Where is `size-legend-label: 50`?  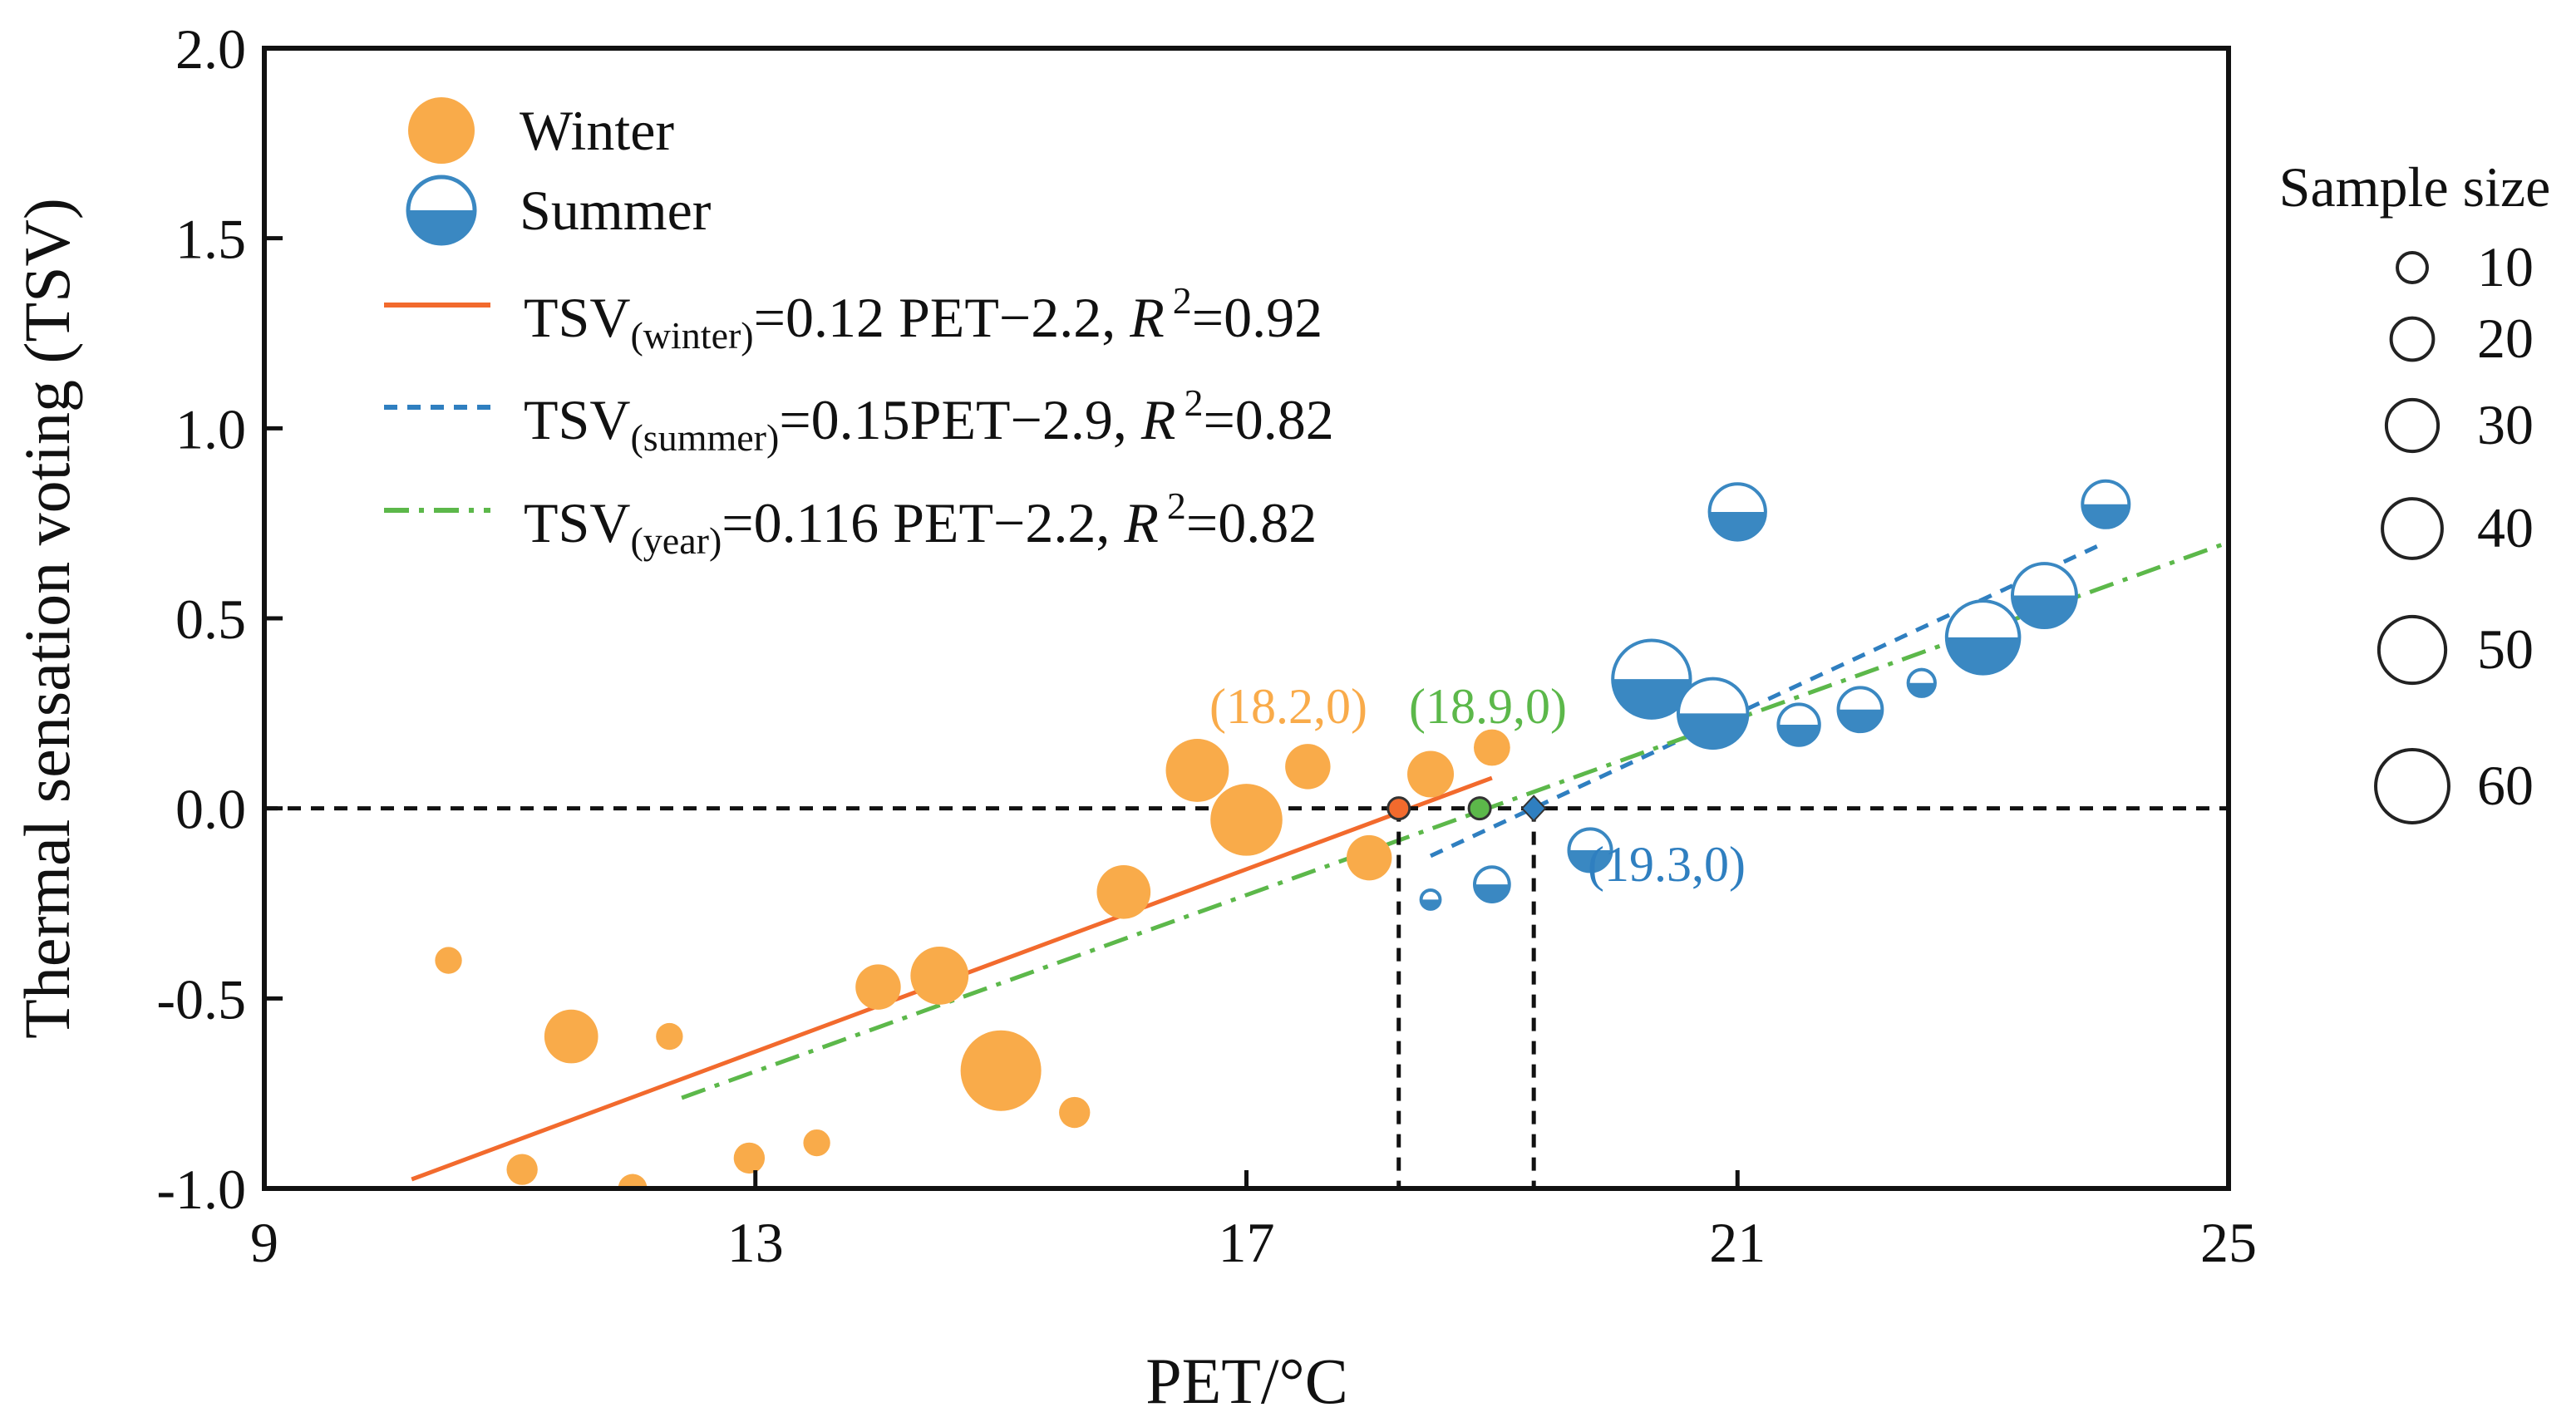
size-legend-label: 50 is located at coordinates (2505, 649).